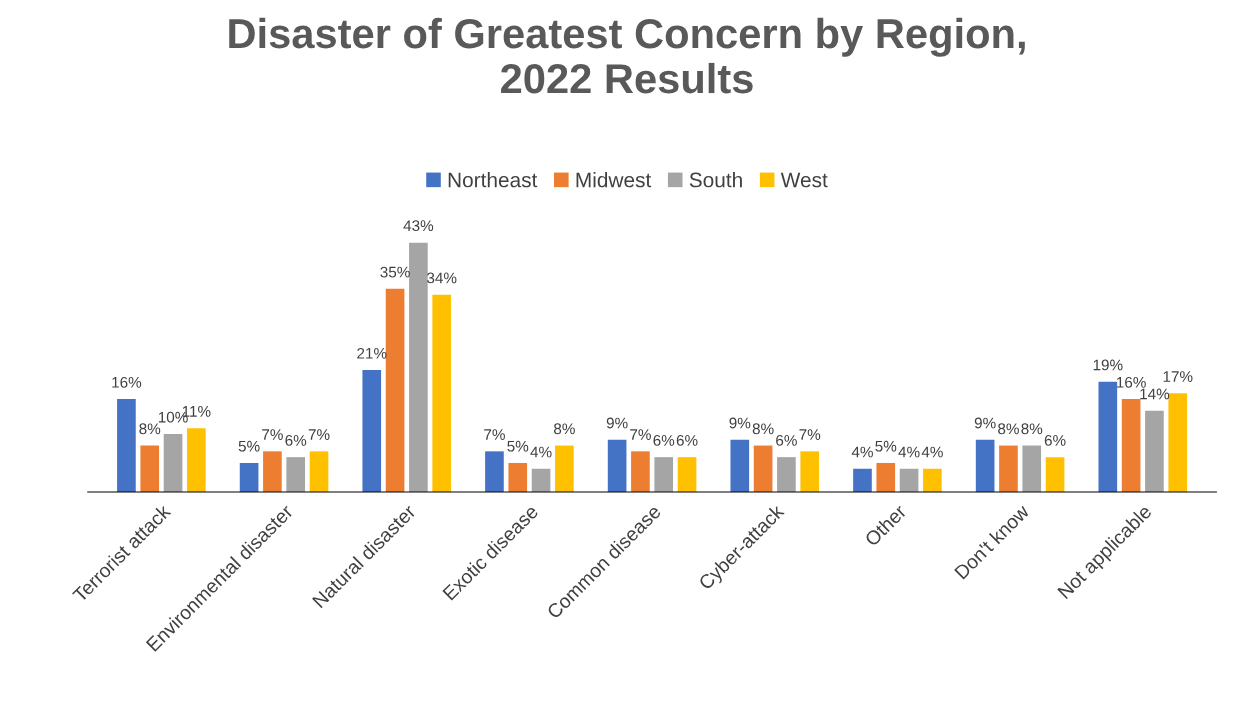 This screenshot has height=713, width=1254. Describe the element at coordinates (418, 226) in the screenshot. I see `data-label: 43%` at that location.